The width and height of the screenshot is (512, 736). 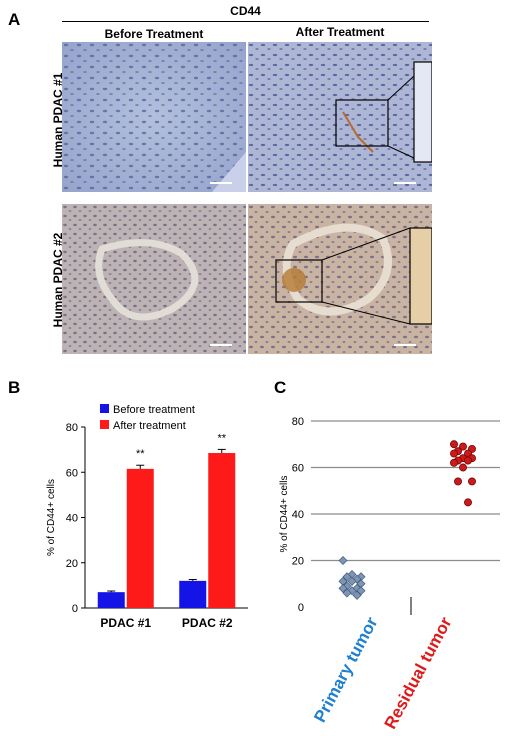 What do you see at coordinates (154, 34) in the screenshot?
I see `column-before-label: Before Treatment` at bounding box center [154, 34].